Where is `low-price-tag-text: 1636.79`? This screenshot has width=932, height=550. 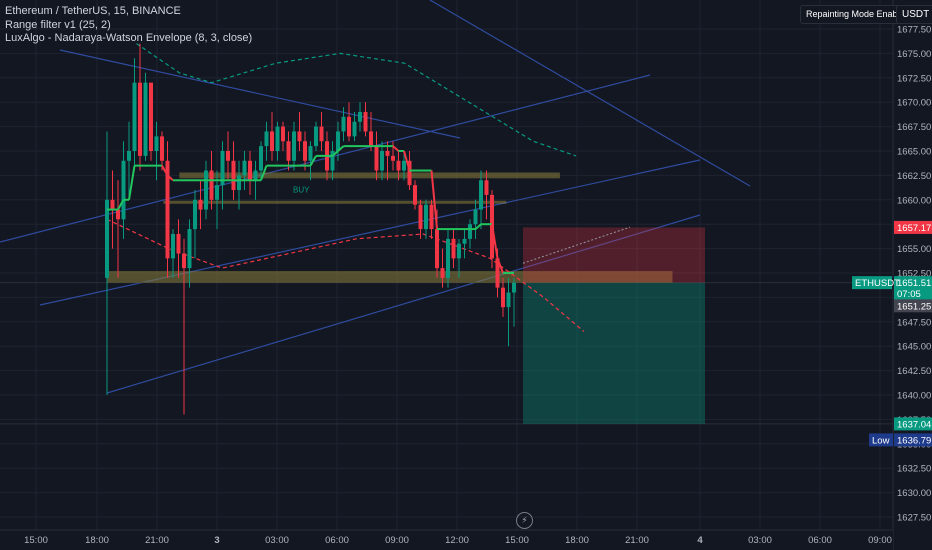 low-price-tag-text: 1636.79 is located at coordinates (914, 440).